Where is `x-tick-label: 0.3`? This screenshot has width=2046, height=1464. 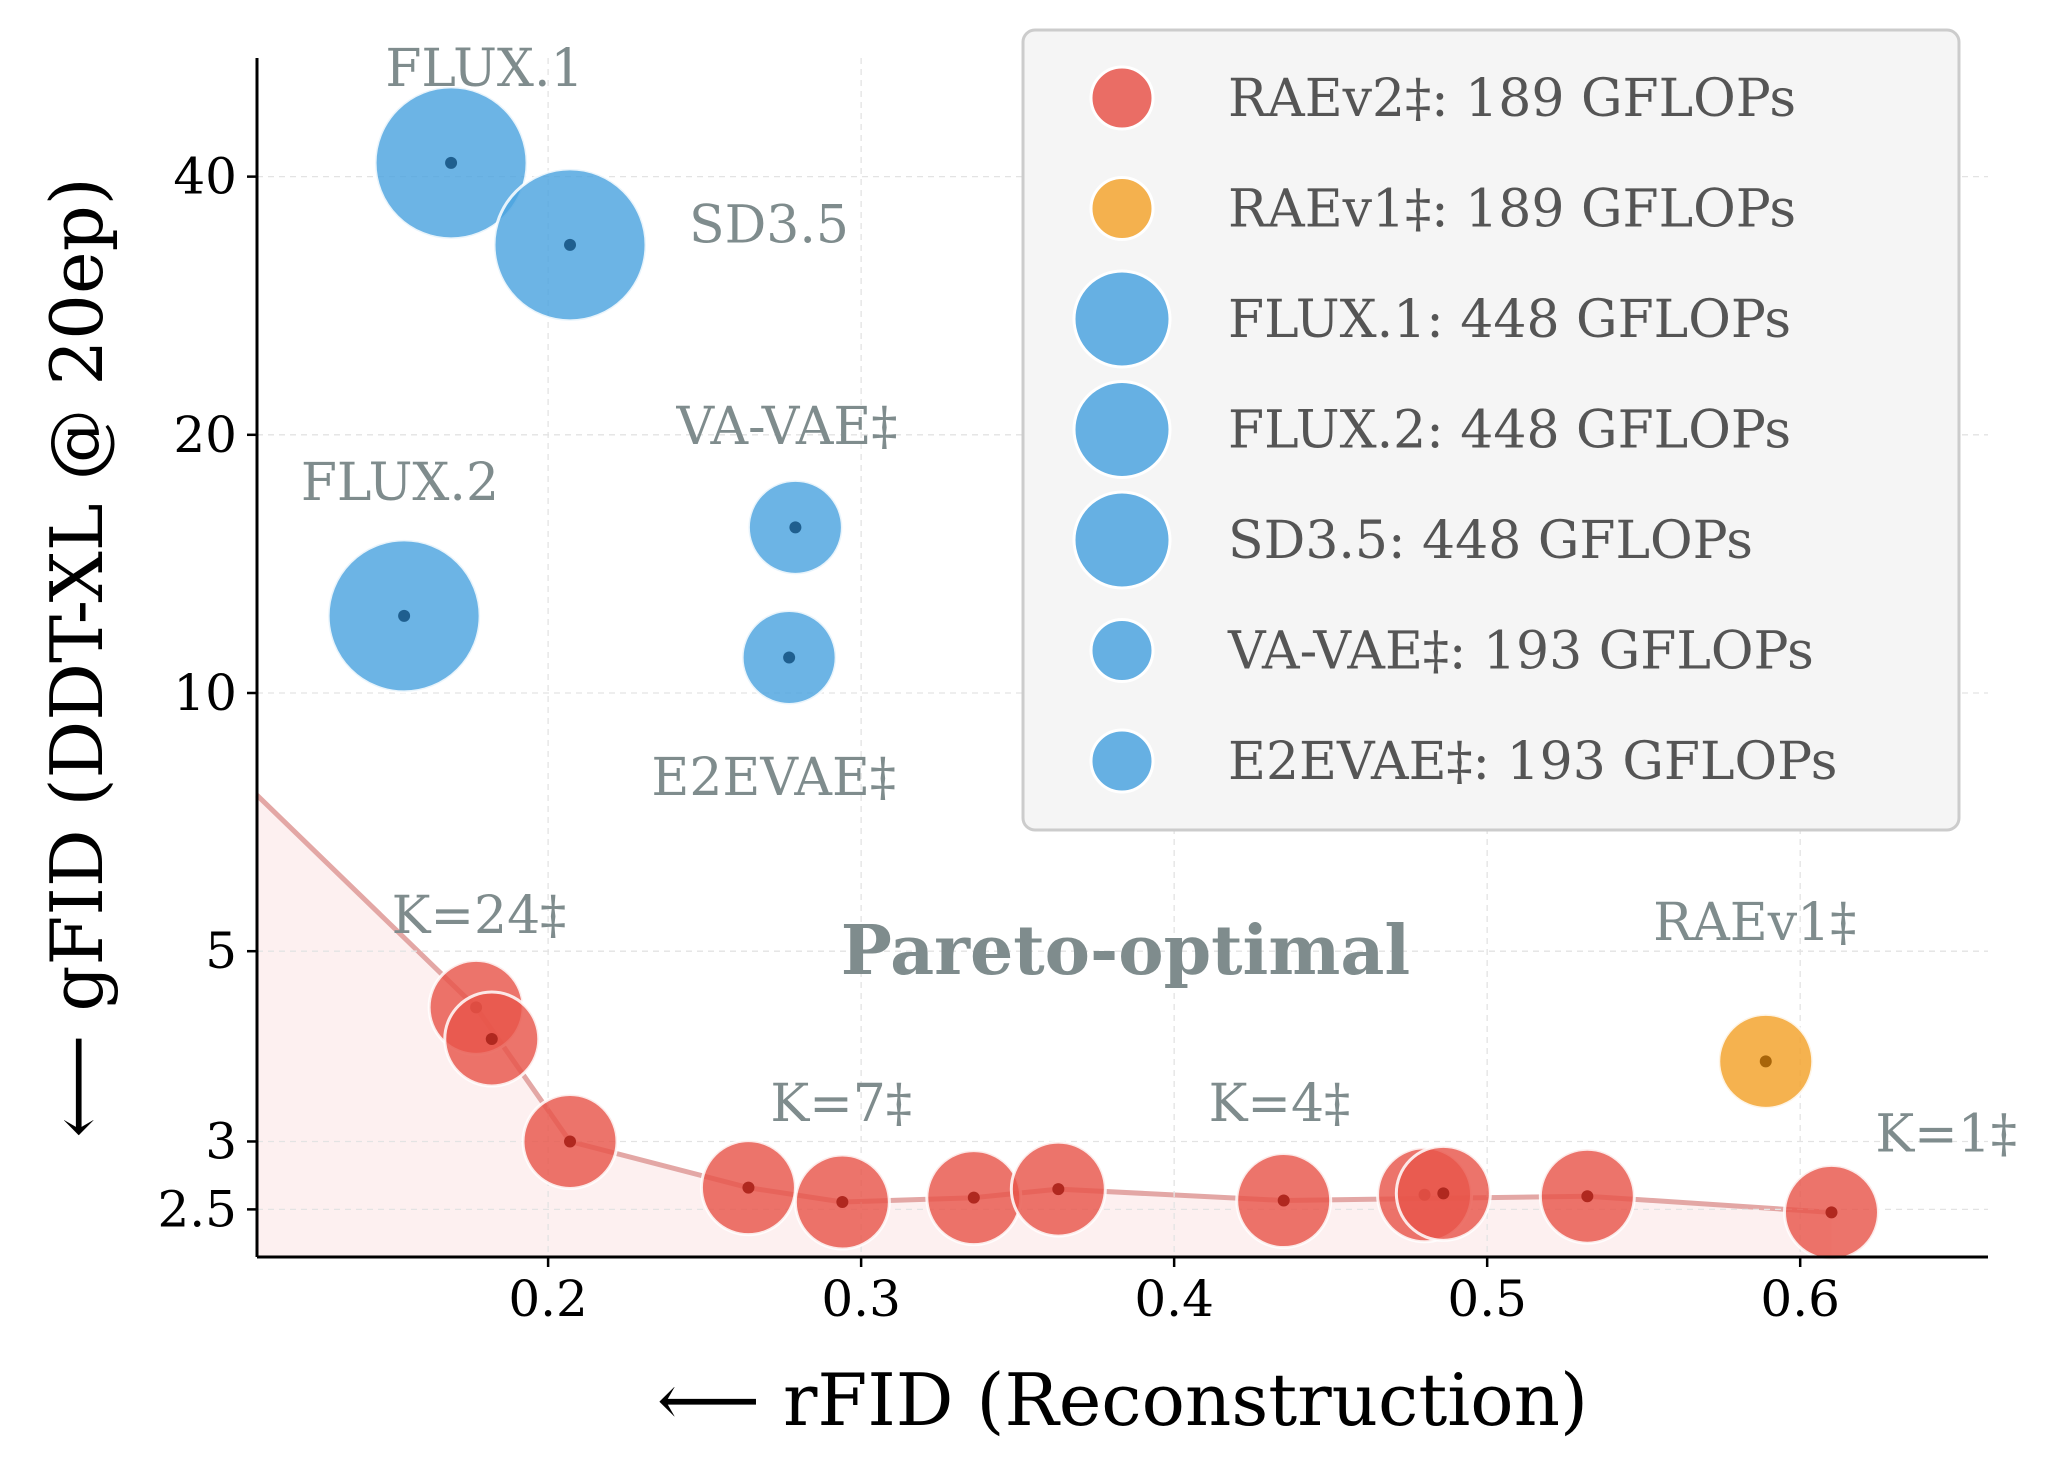 x-tick-label: 0.3 is located at coordinates (861, 1299).